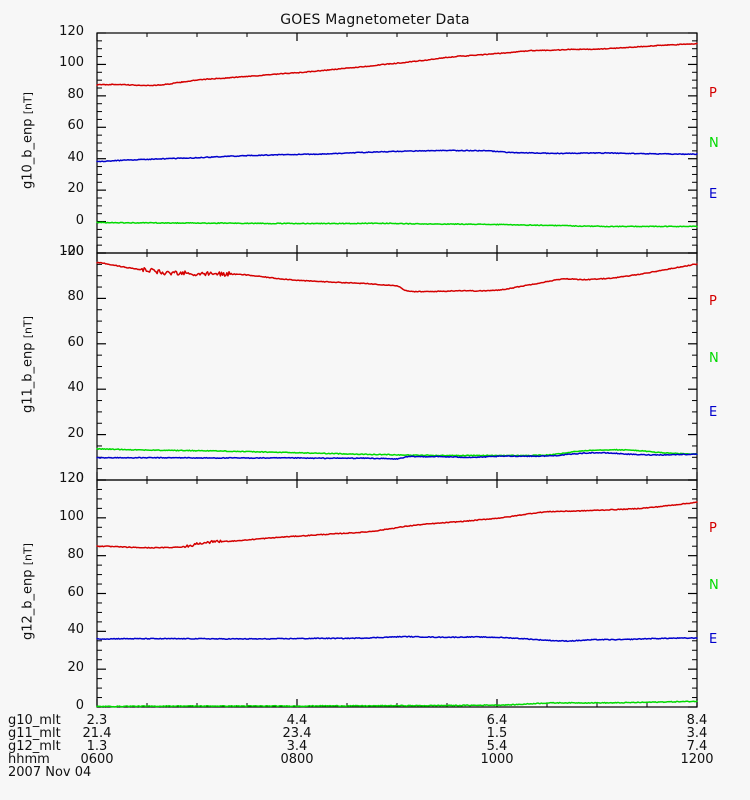 This screenshot has width=750, height=800. I want to click on y-tick-label-p3: 0, so click(79, 705).